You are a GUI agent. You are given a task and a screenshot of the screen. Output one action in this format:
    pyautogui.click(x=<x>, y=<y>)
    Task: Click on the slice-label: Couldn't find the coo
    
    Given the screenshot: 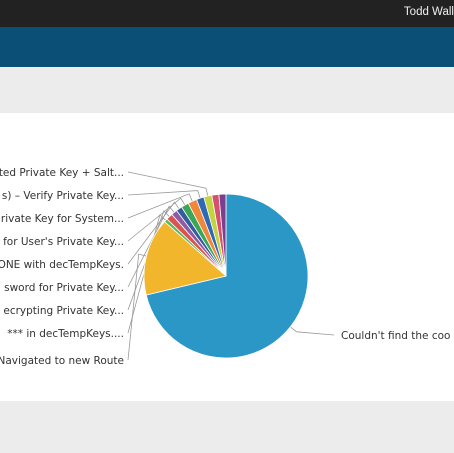 What is the action you would take?
    pyautogui.click(x=395, y=336)
    